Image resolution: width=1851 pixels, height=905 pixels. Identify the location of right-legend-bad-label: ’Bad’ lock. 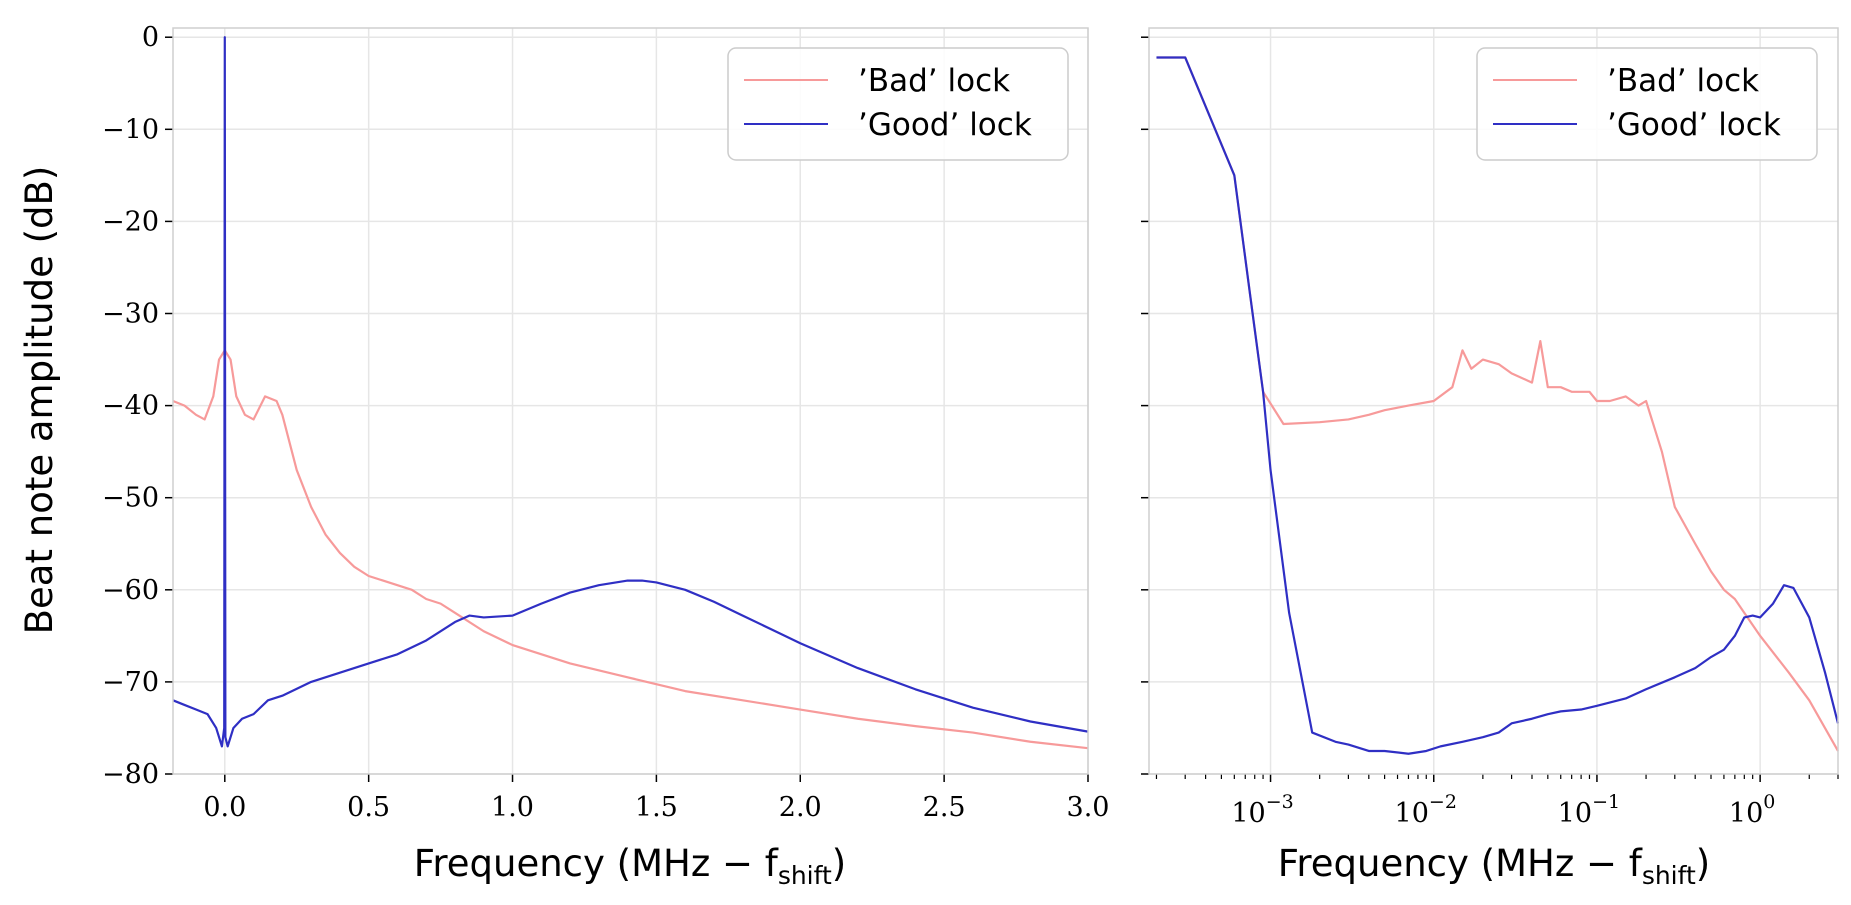
(1683, 81).